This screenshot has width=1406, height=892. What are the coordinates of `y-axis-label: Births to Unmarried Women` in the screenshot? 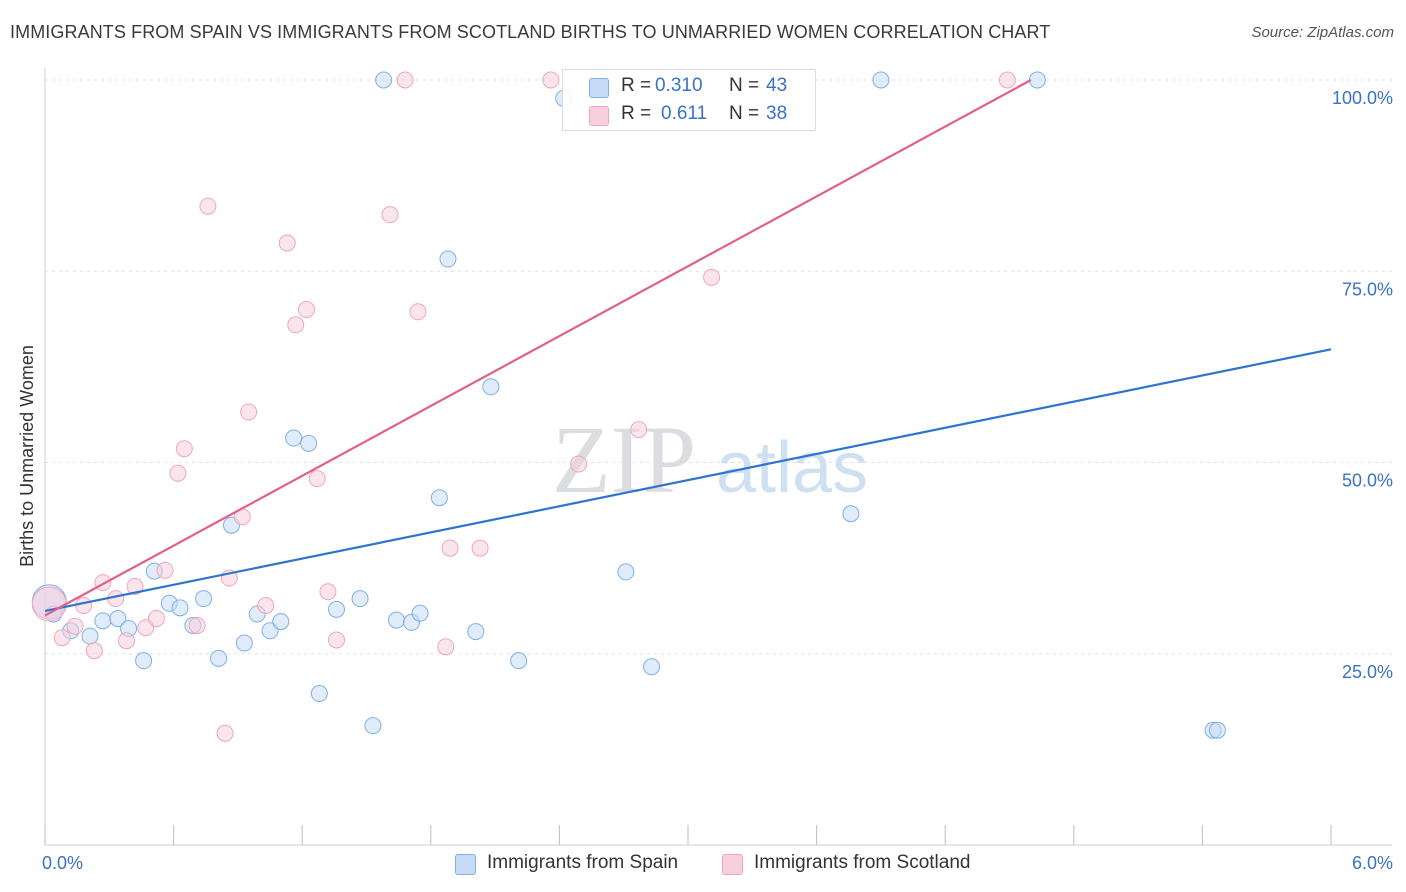 It's located at (27, 456).